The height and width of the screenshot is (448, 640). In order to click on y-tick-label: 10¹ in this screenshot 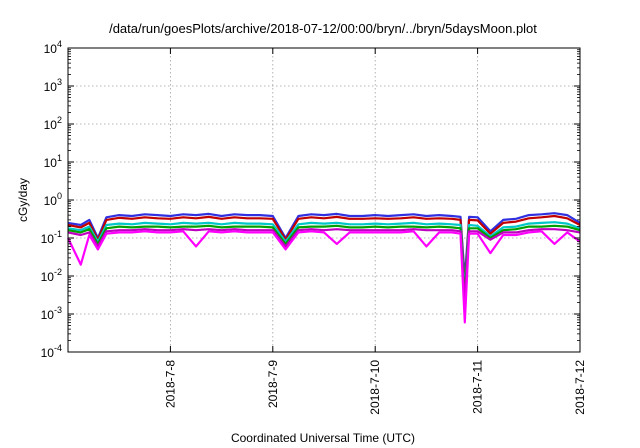, I will do `click(53, 161)`.